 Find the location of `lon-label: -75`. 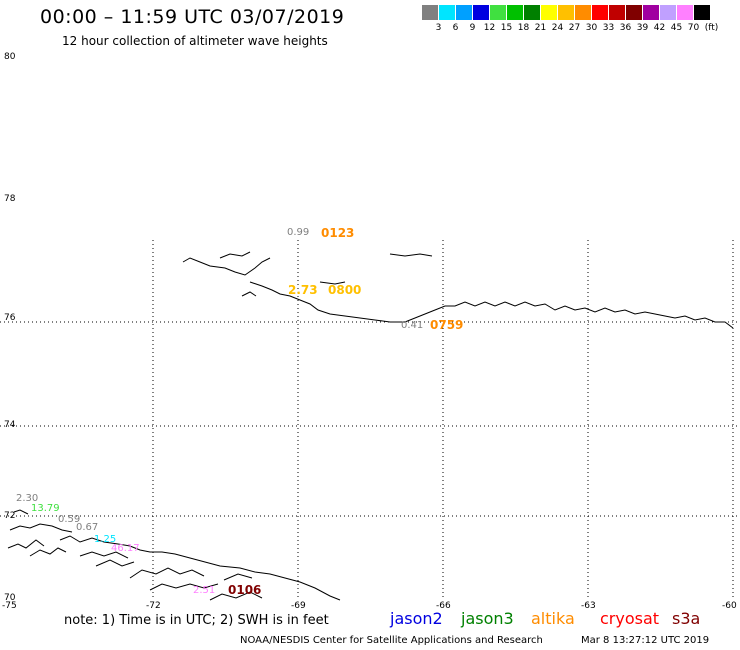

lon-label: -75 is located at coordinates (9, 606).